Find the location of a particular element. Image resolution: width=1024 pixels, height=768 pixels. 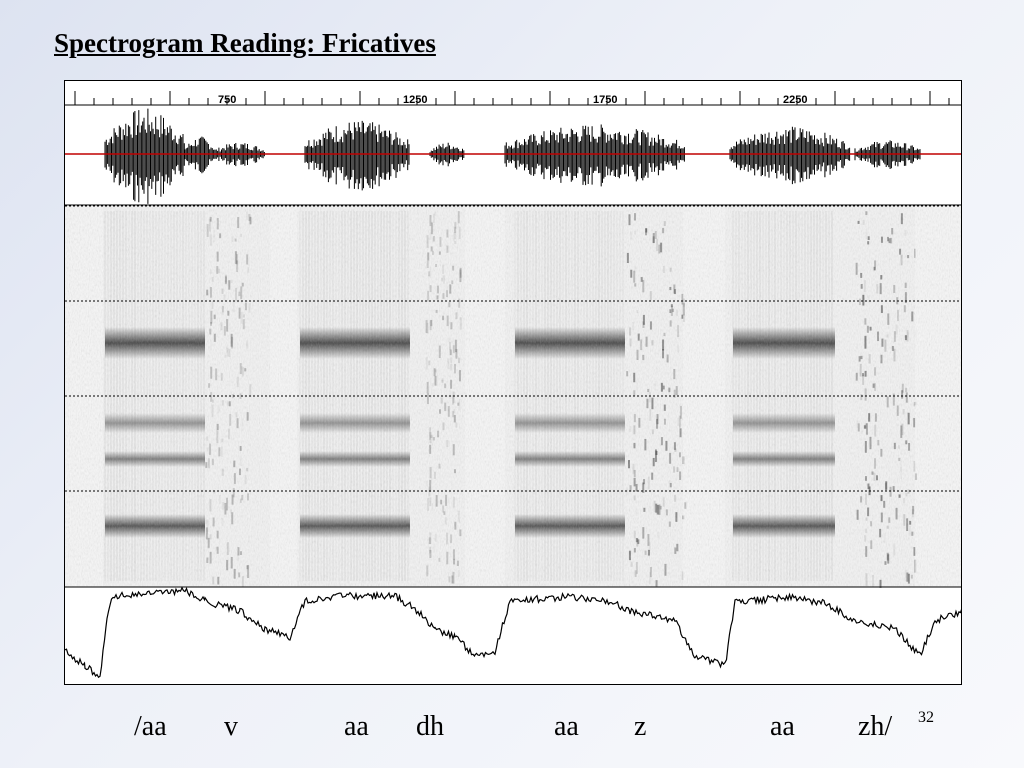

phone-label-v: v is located at coordinates (231, 726).